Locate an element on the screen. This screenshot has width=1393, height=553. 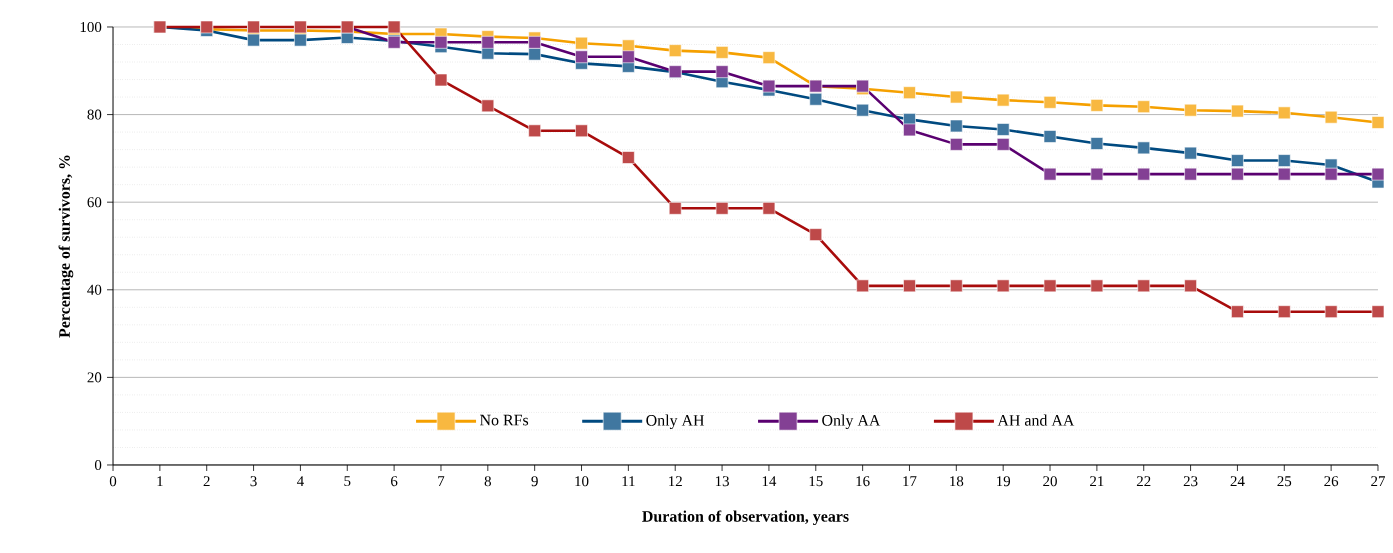
y-axis-title: Percentage of survivors, % is located at coordinates (66, 246).